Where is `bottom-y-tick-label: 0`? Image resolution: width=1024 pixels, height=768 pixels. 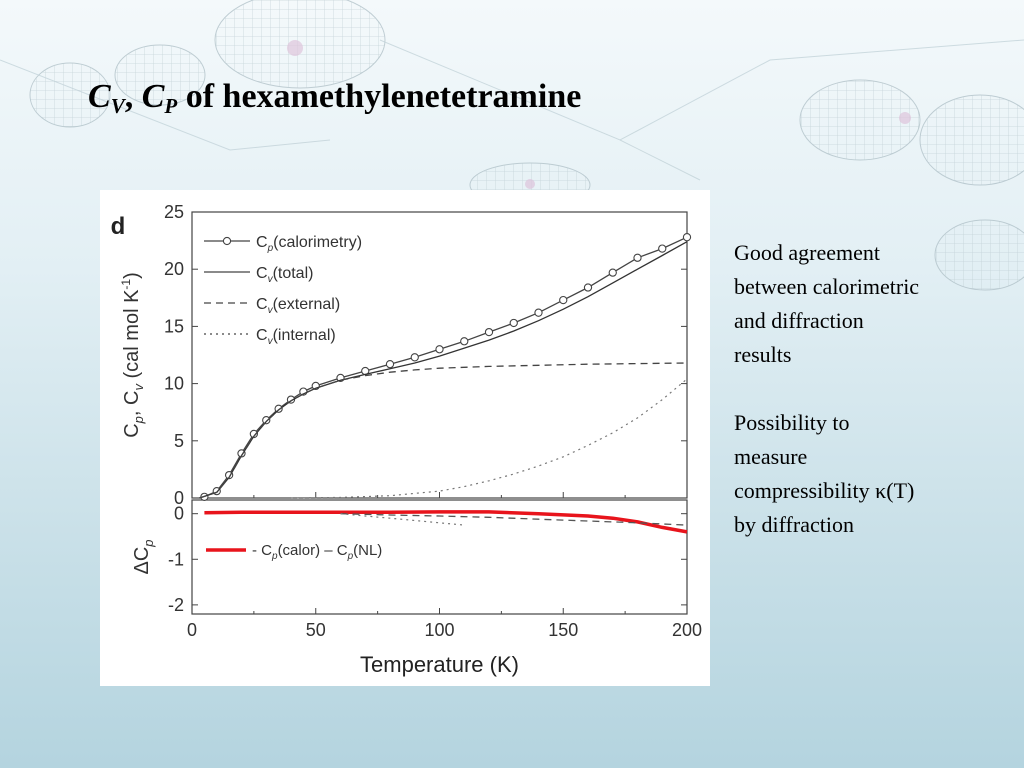 bottom-y-tick-label: 0 is located at coordinates (179, 514).